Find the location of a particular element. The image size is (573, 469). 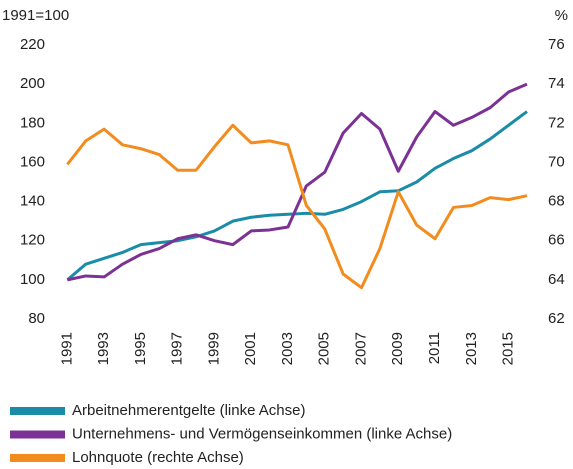

legend-label: Lohnquote (rechte Achse) is located at coordinates (158, 457).